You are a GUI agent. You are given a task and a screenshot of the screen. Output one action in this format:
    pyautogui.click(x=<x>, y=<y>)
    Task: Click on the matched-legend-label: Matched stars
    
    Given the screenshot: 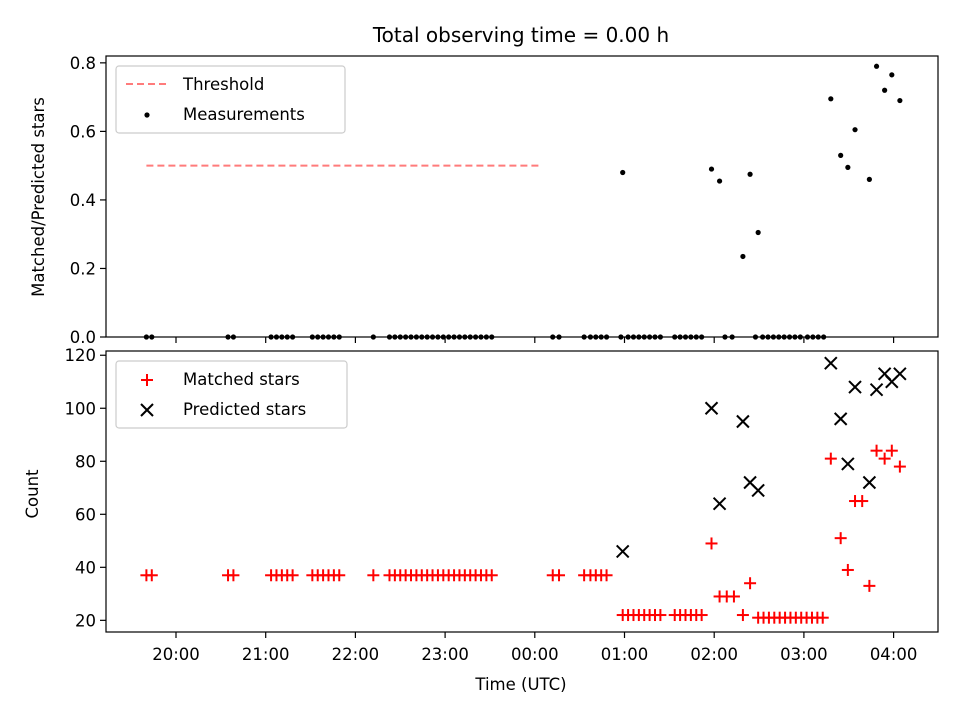 What is the action you would take?
    pyautogui.click(x=241, y=379)
    